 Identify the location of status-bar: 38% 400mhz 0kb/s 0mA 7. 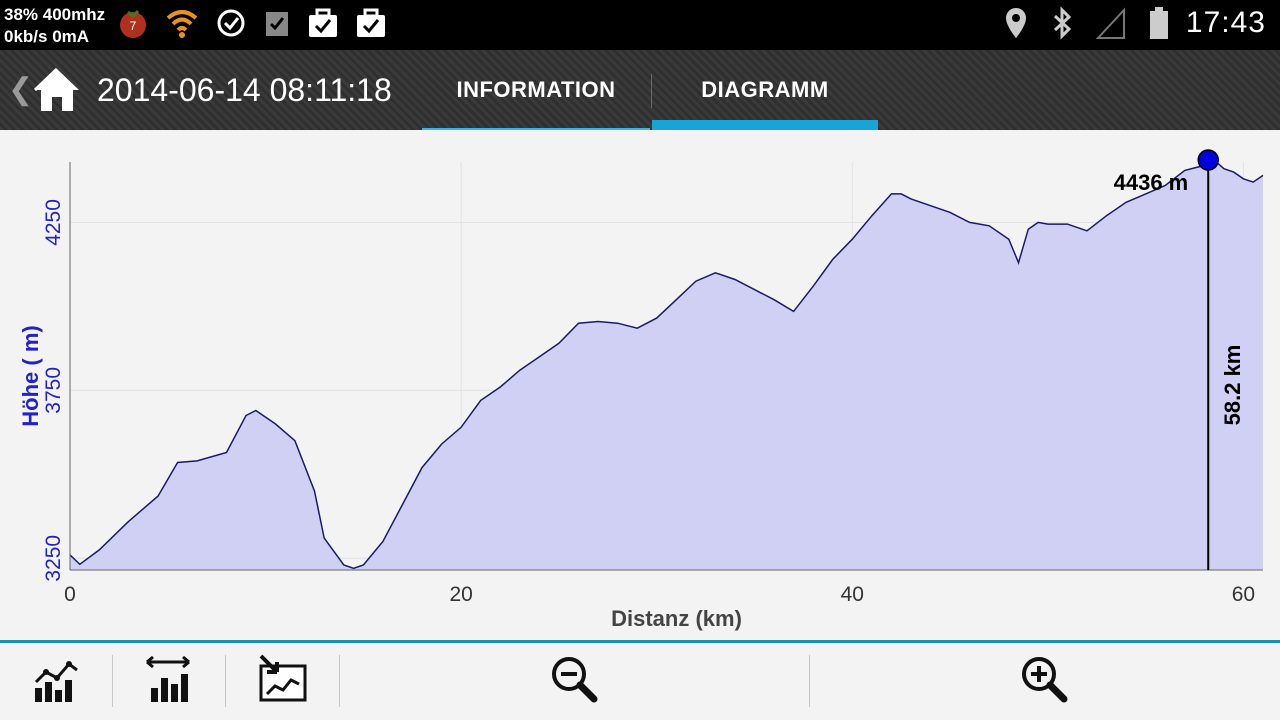
(640, 25).